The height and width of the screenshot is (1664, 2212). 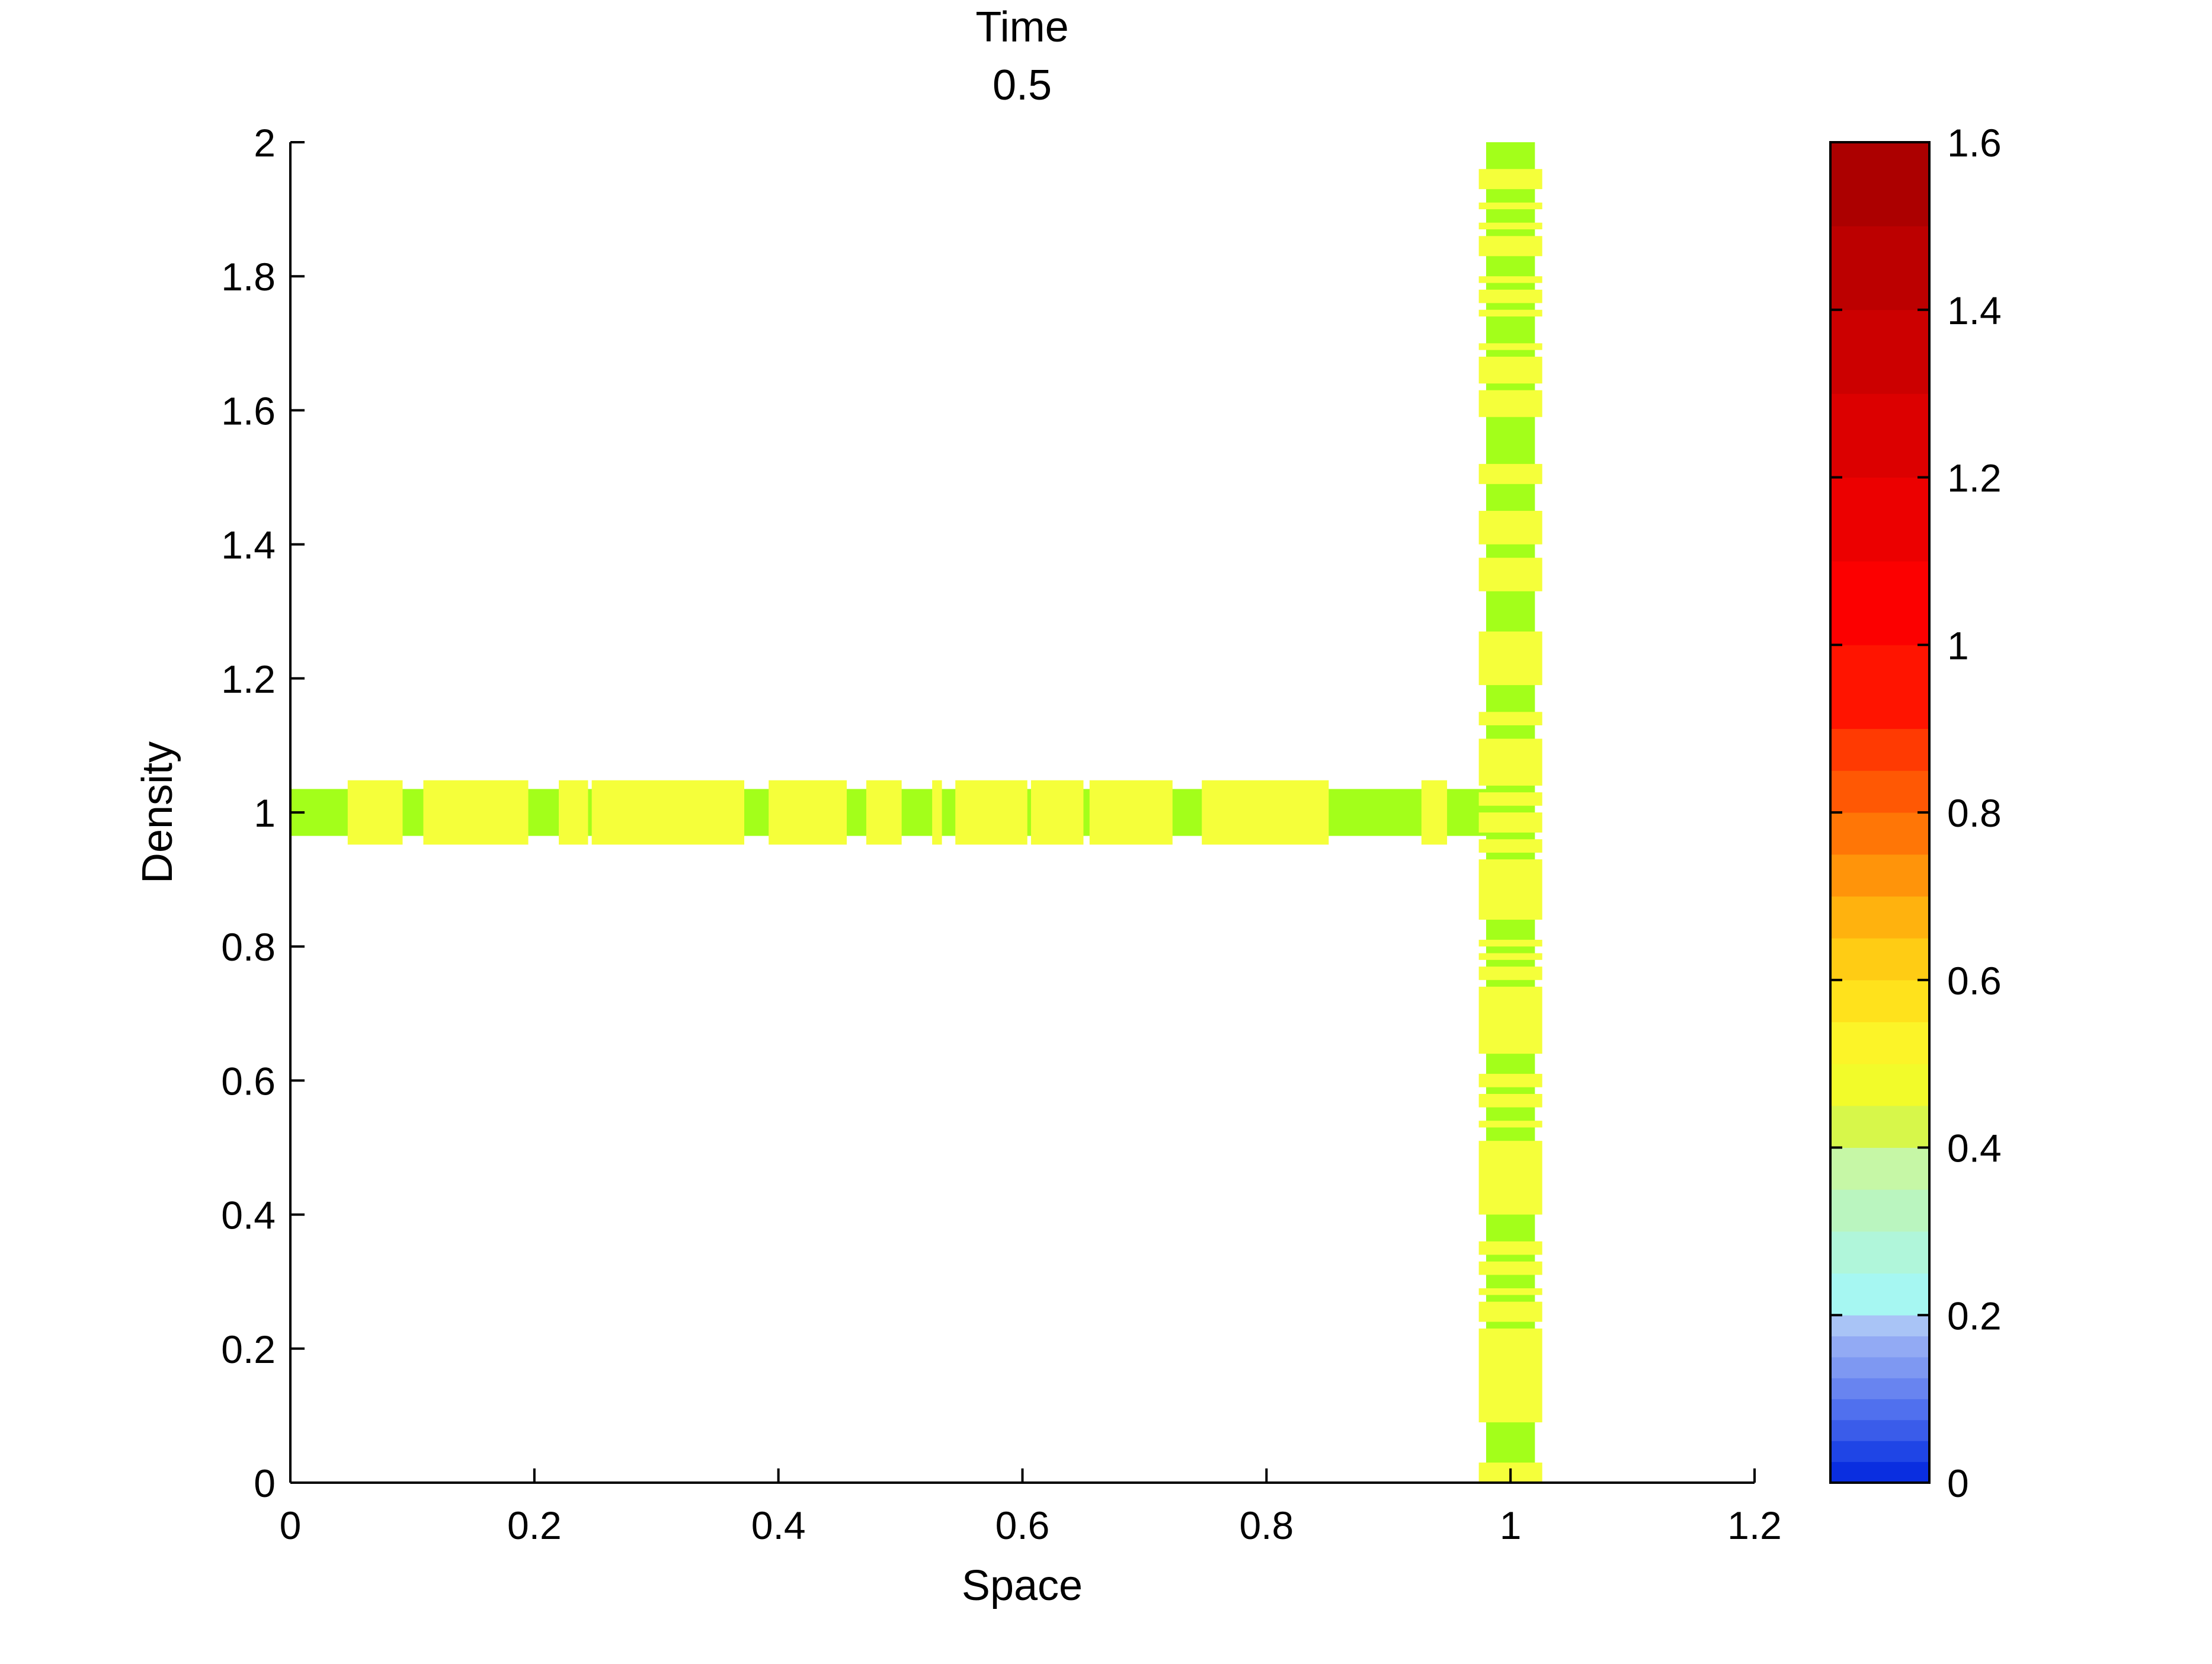 What do you see at coordinates (291, 1525) in the screenshot?
I see `x-tick-label: 0` at bounding box center [291, 1525].